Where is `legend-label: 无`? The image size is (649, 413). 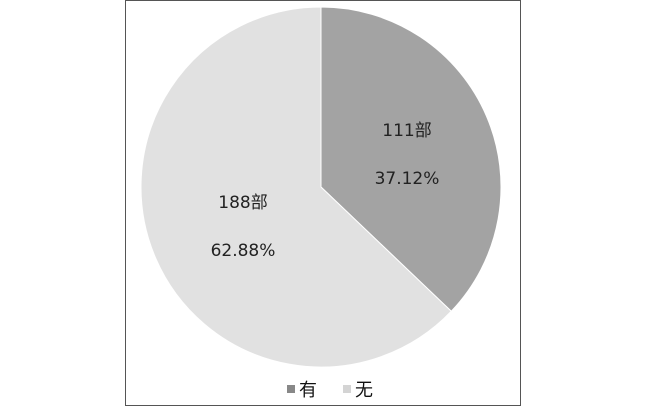 legend-label: 无 is located at coordinates (364, 390).